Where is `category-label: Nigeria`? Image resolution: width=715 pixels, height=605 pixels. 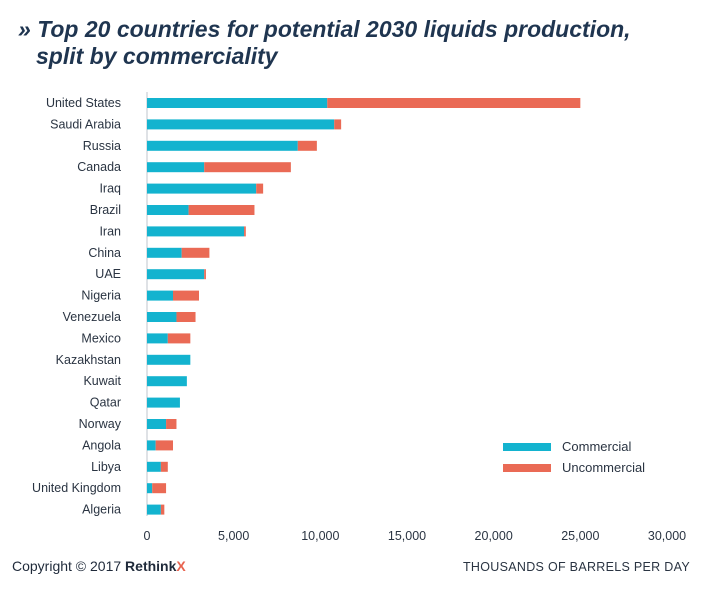
category-label: Nigeria is located at coordinates (101, 296).